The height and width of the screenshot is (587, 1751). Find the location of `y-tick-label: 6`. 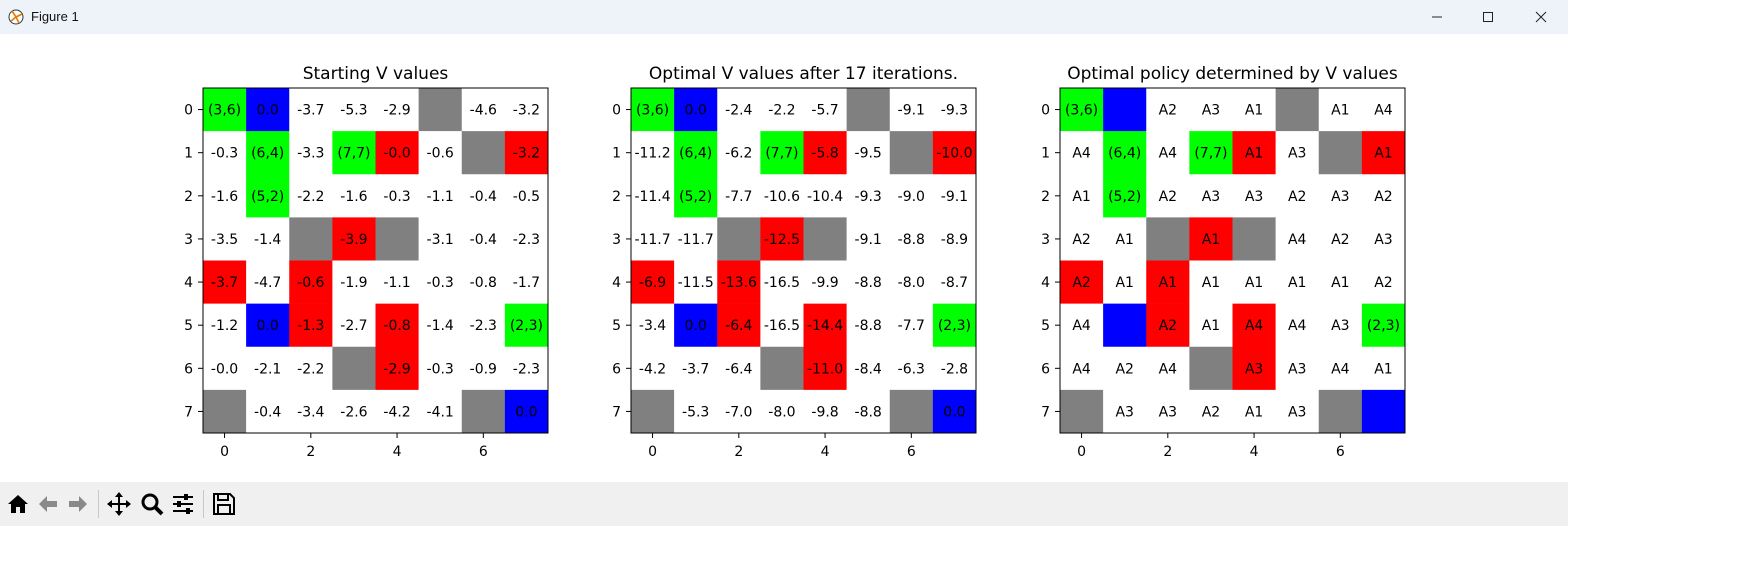

y-tick-label: 6 is located at coordinates (1045, 369).